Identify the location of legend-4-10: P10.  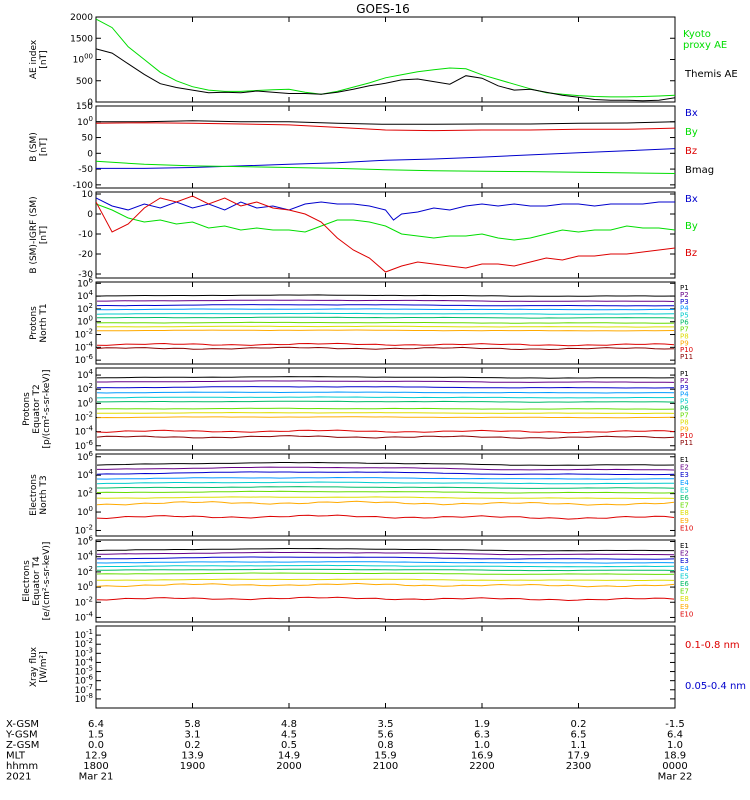
(686, 350).